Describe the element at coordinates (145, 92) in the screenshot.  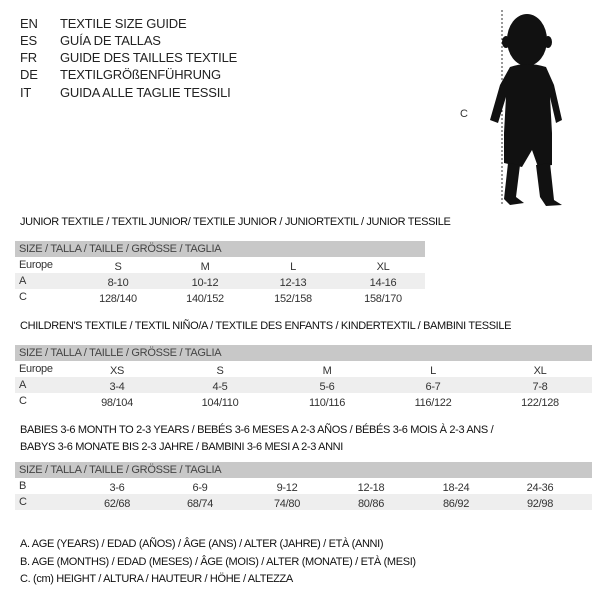
I see `lang-title: GUIDA ALLE TAGLIE TESSILI` at that location.